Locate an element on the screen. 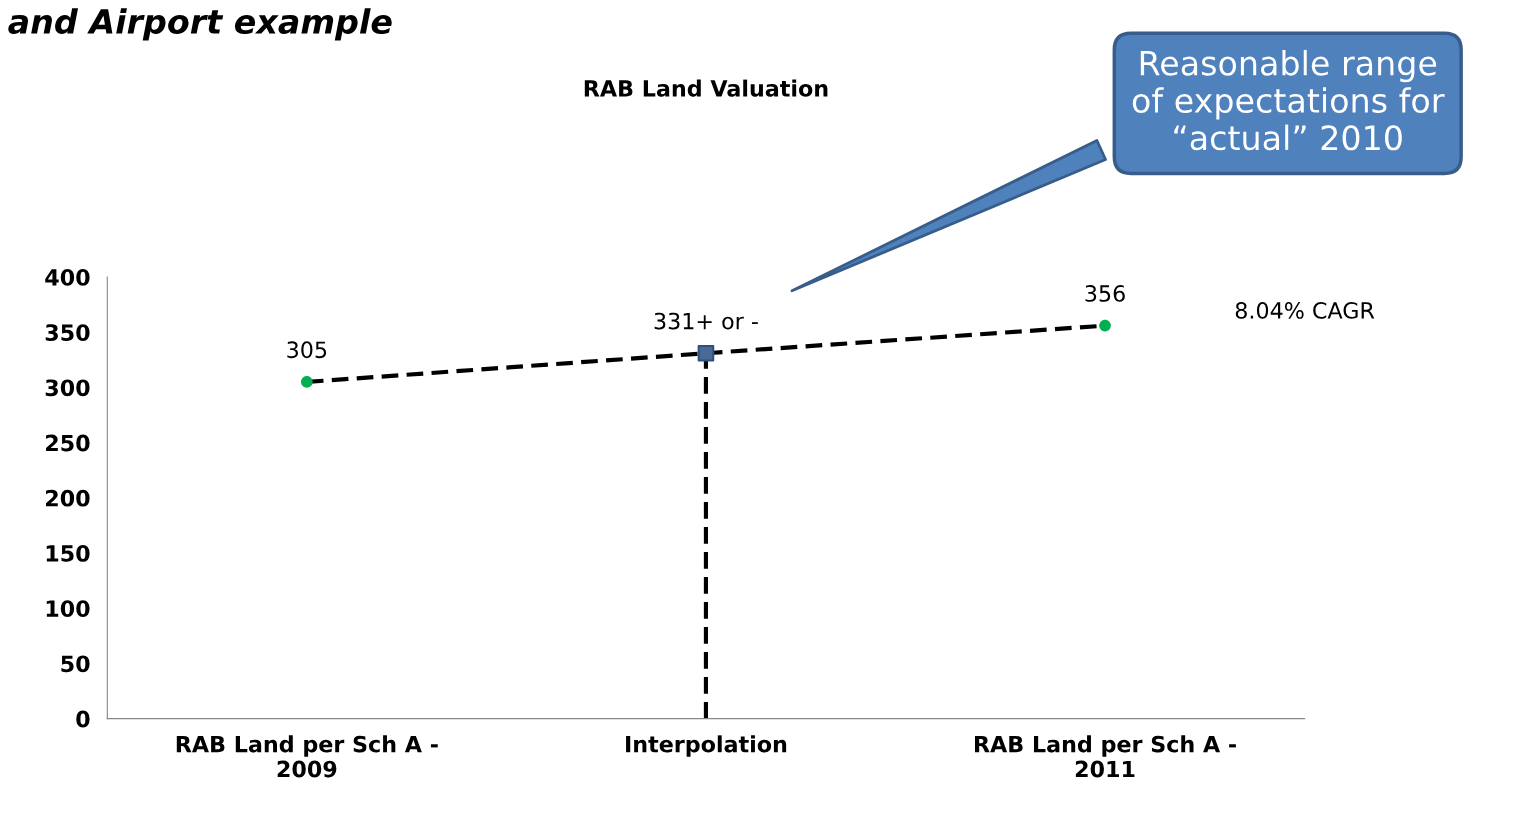 The width and height of the screenshot is (1533, 827). chart-subtitle: RAB Land Valuation is located at coordinates (706, 88).